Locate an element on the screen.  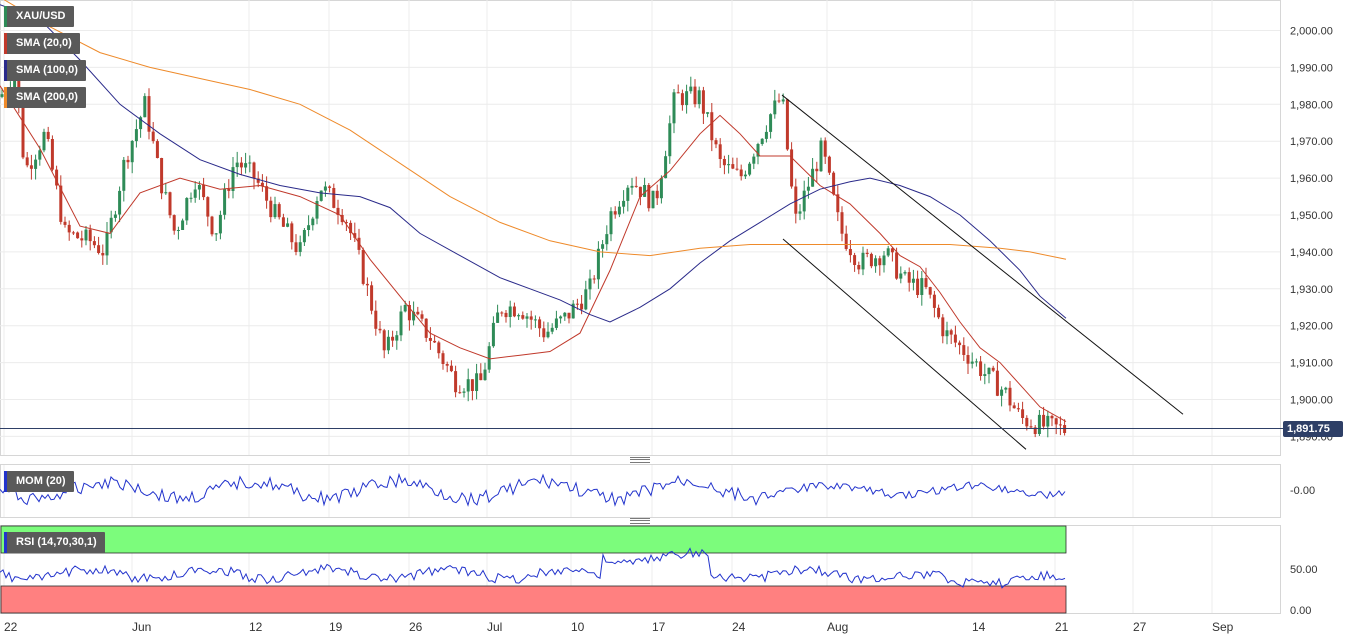
y-tick-label: 1,920.00 is located at coordinates (1311, 327).